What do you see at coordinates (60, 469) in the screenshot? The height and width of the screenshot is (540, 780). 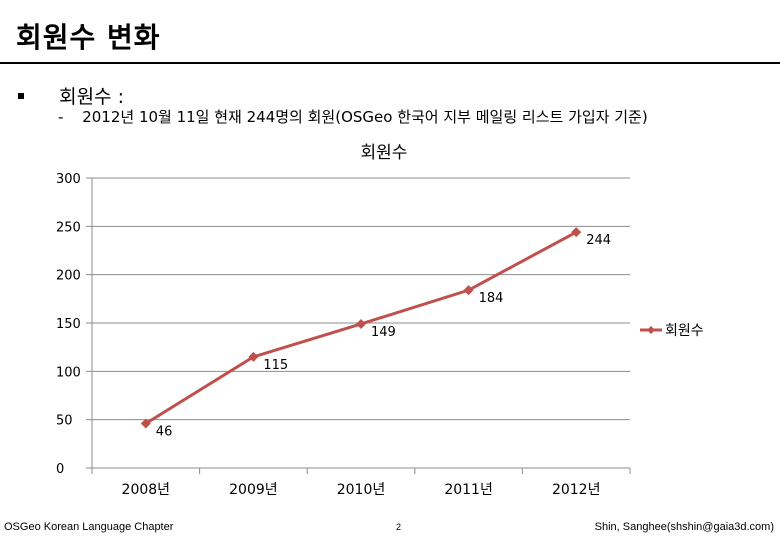 I see `y-tick-label: 0` at bounding box center [60, 469].